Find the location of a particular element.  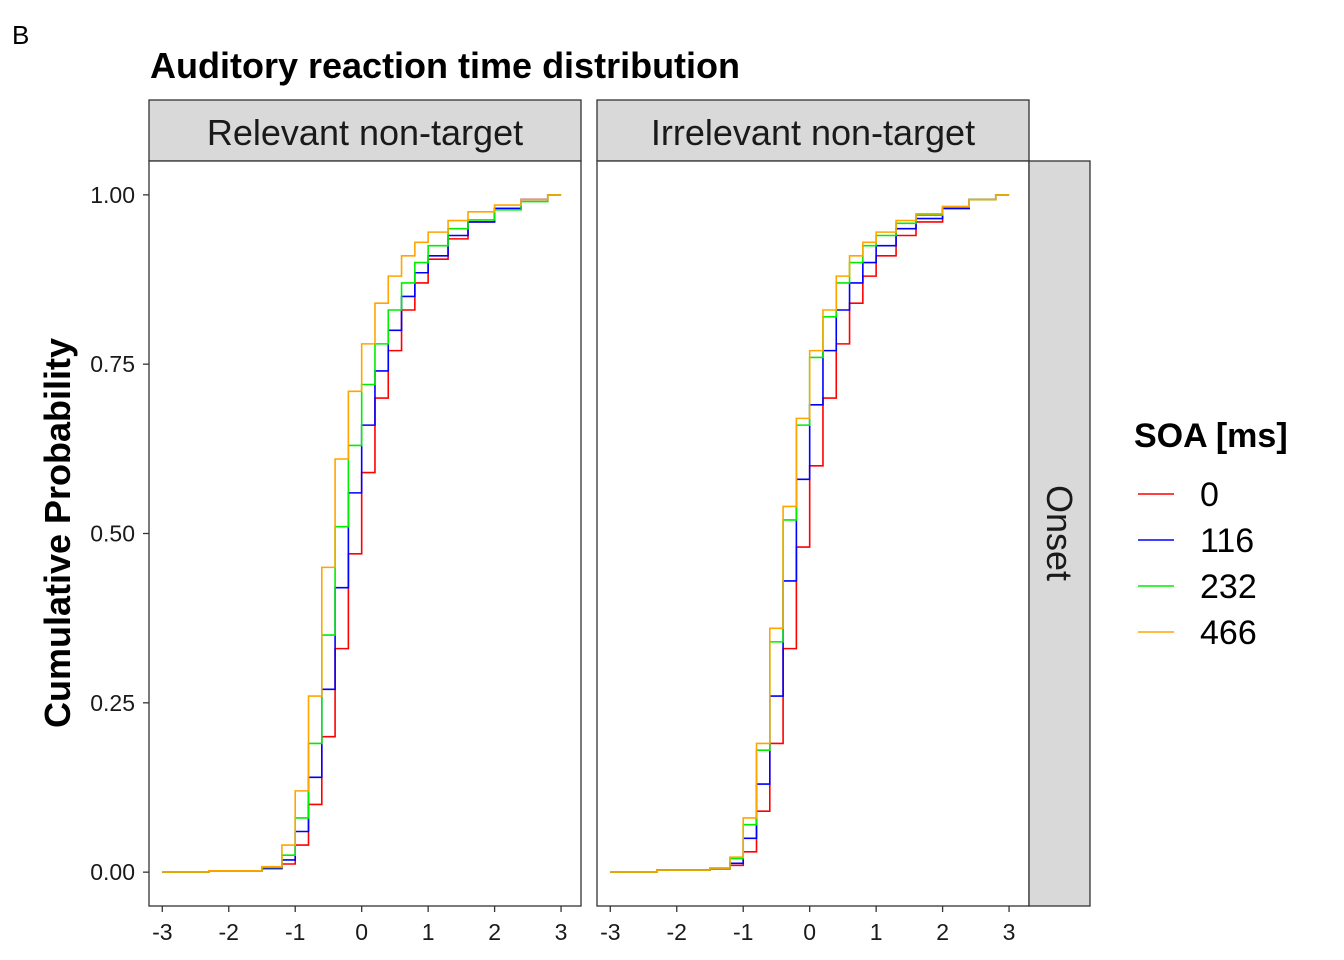

y-axis-label: Cumulative Probability is located at coordinates (57, 533).